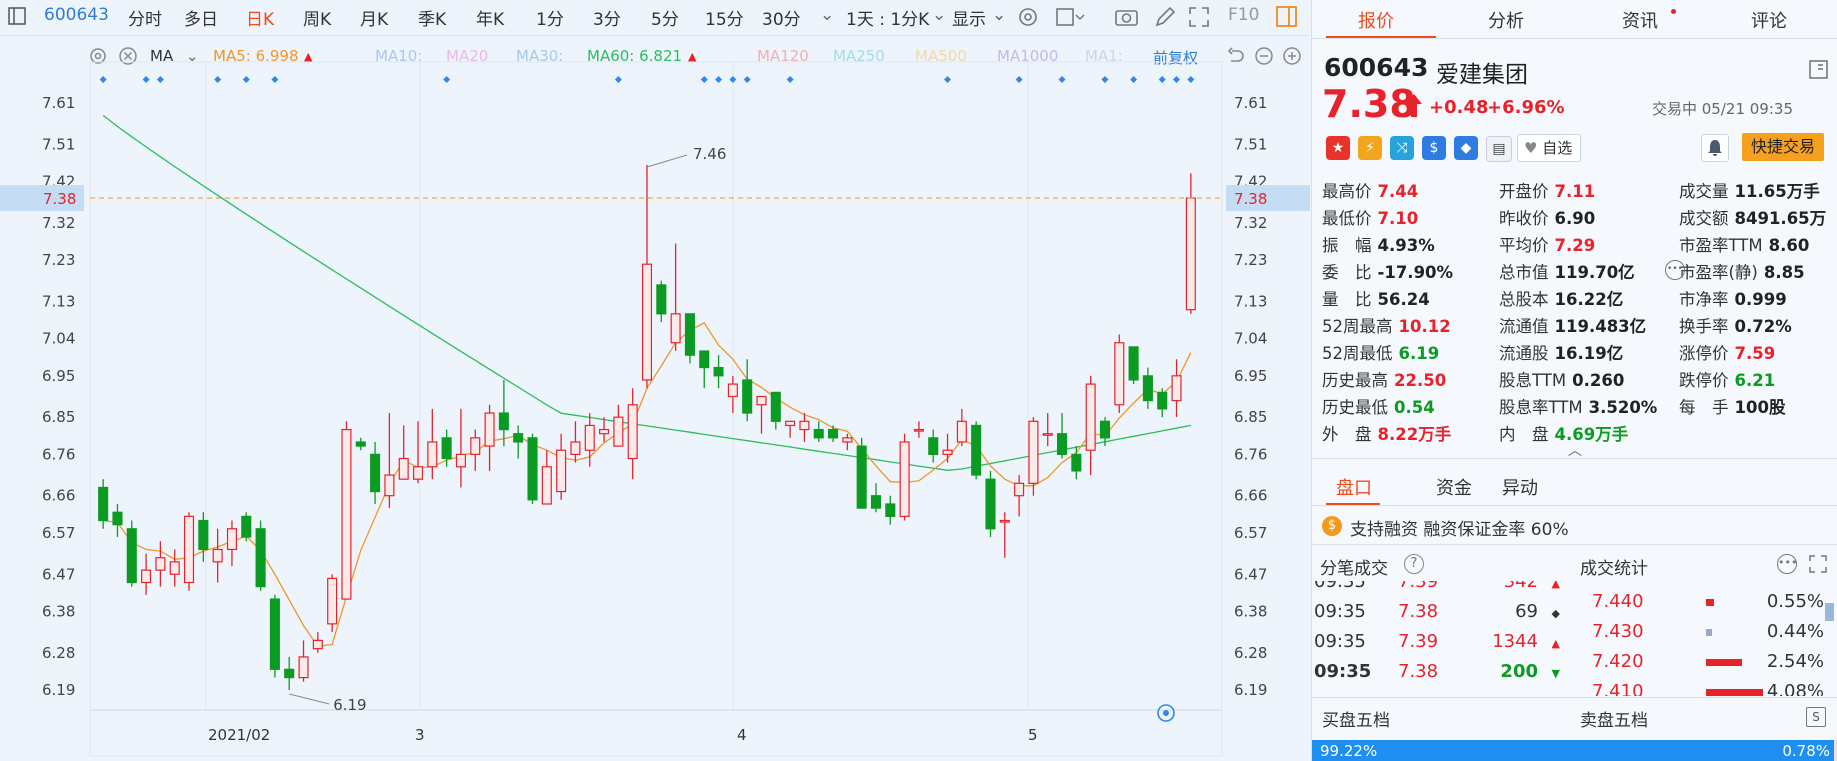 This screenshot has width=1837, height=761. Describe the element at coordinates (1524, 245) in the screenshot. I see `metric-label: 平均价` at that location.